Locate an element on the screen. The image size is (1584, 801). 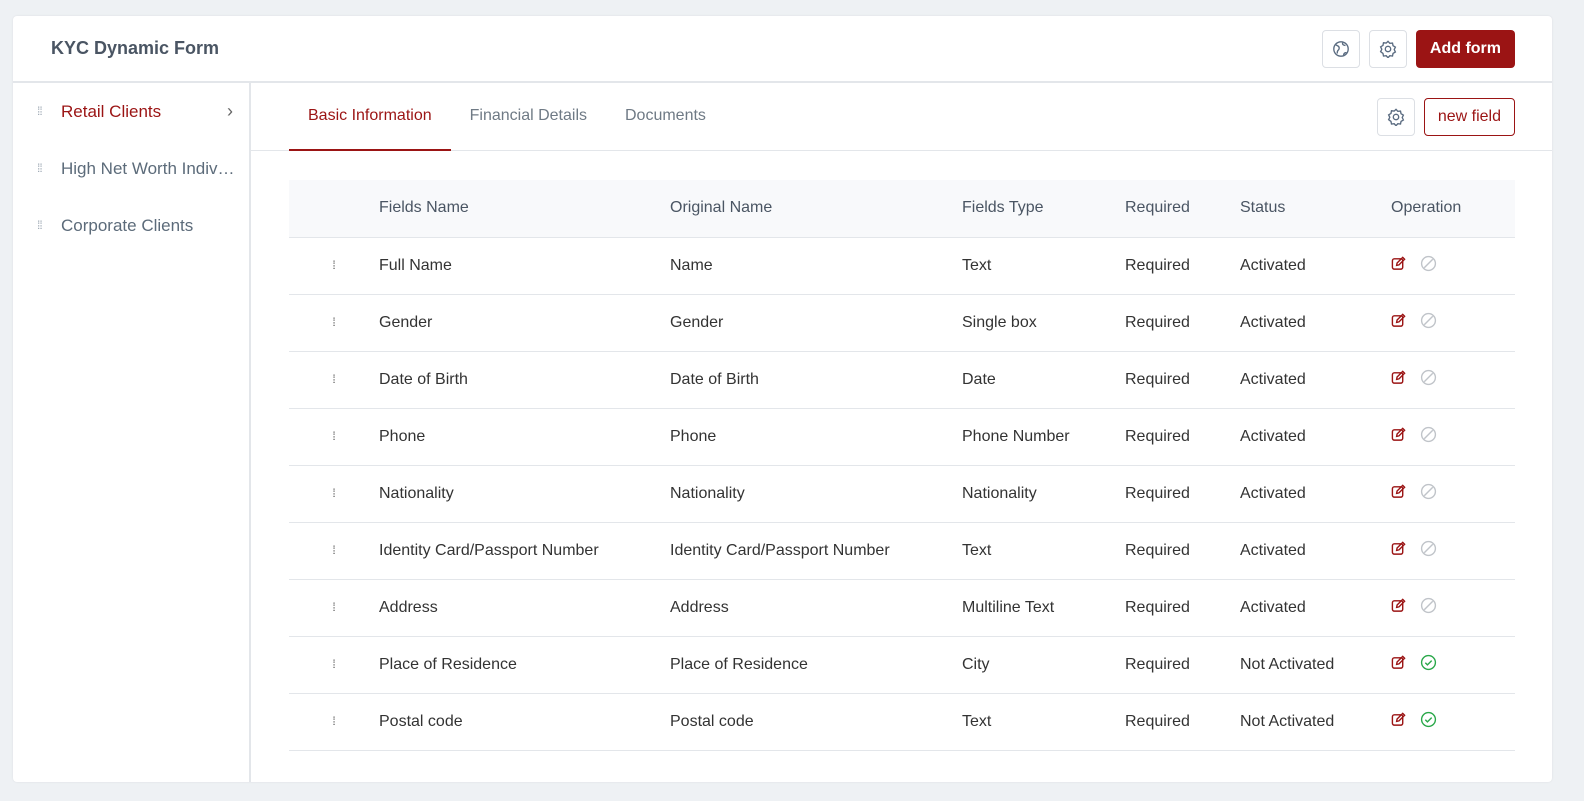
globe-button is located at coordinates (1340, 48).